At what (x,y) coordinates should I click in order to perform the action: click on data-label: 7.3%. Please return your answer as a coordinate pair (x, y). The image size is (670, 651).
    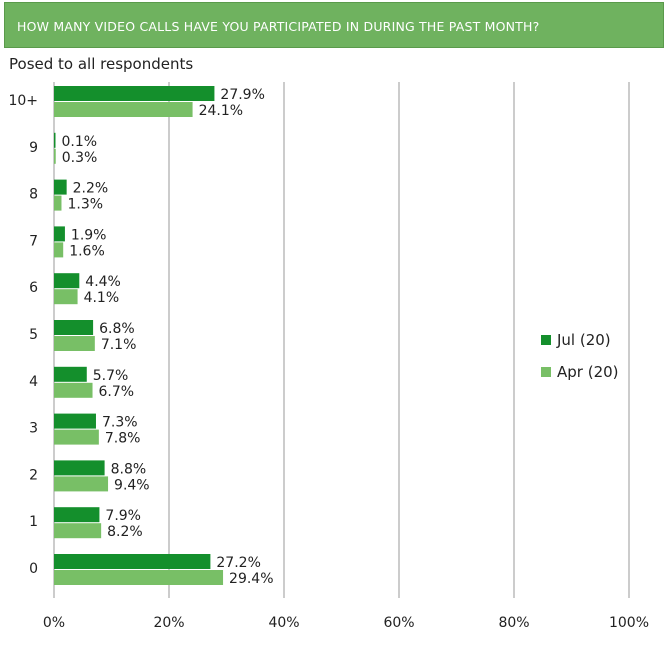
    Looking at the image, I should click on (120, 423).